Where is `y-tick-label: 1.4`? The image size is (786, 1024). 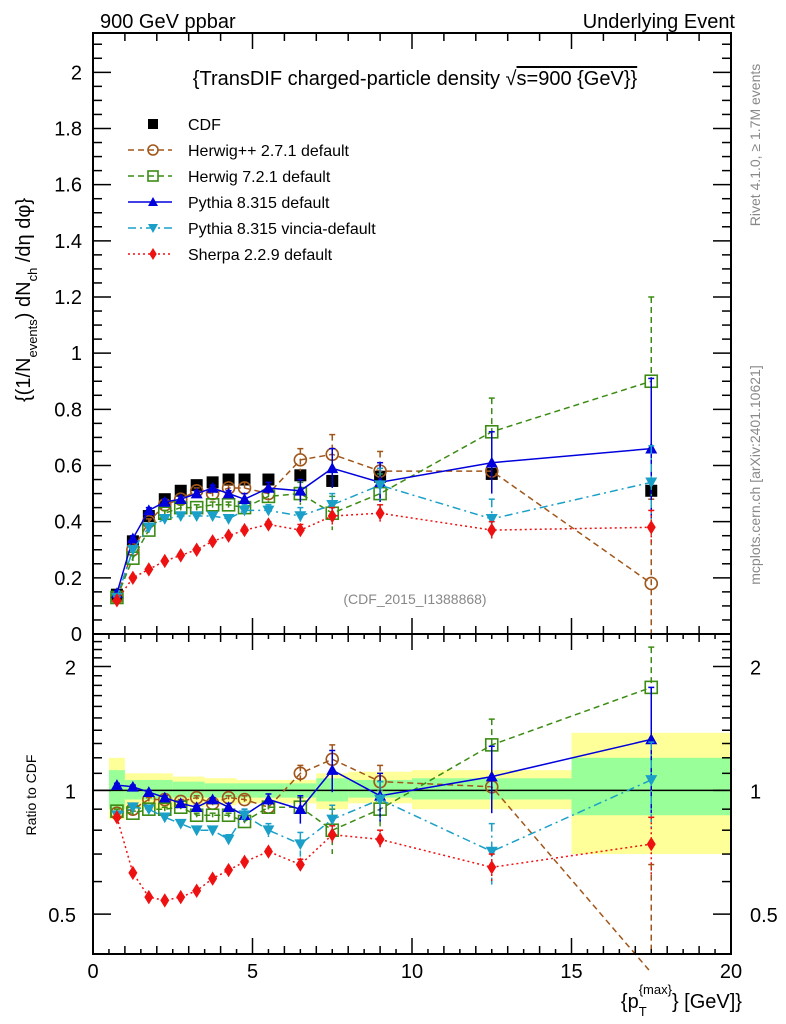
y-tick-label: 1.4 is located at coordinates (68, 242).